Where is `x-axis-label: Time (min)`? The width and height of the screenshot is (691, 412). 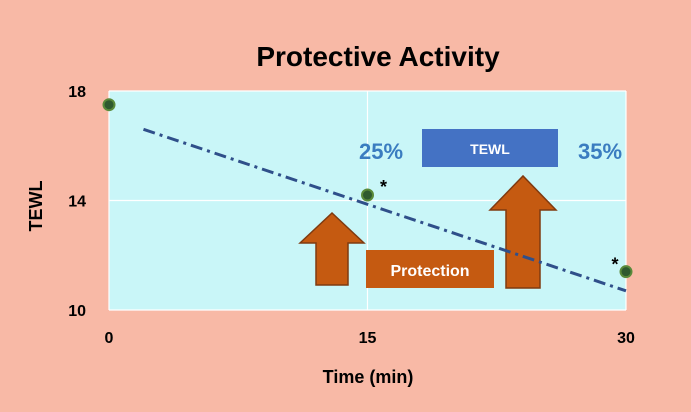 x-axis-label: Time (min) is located at coordinates (368, 377).